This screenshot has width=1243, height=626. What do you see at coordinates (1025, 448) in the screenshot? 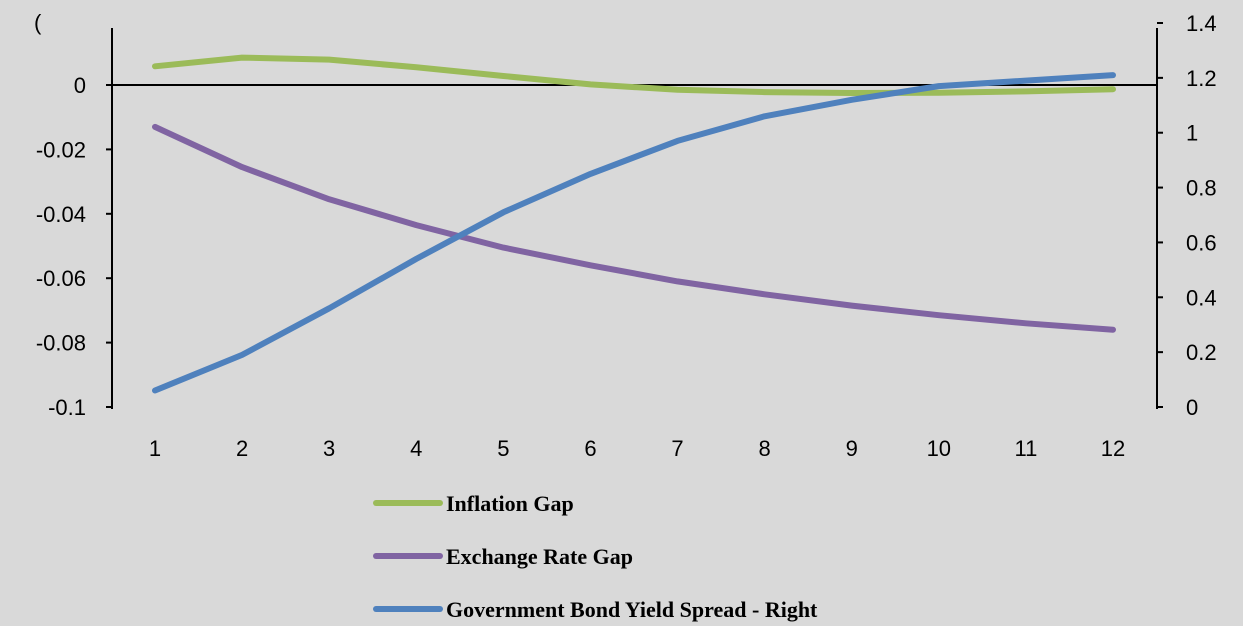
I see `x-tick-label: 11` at bounding box center [1025, 448].